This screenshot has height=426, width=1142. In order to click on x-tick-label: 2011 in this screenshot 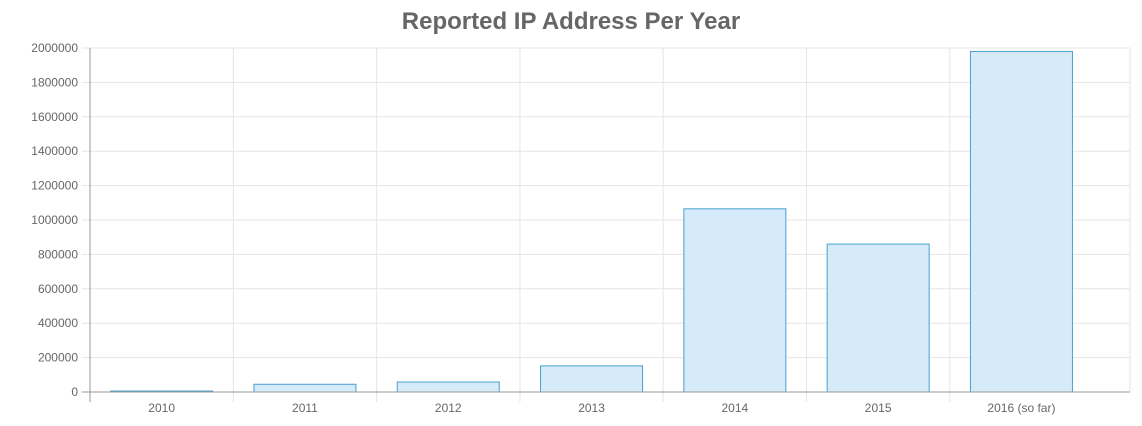, I will do `click(305, 408)`.